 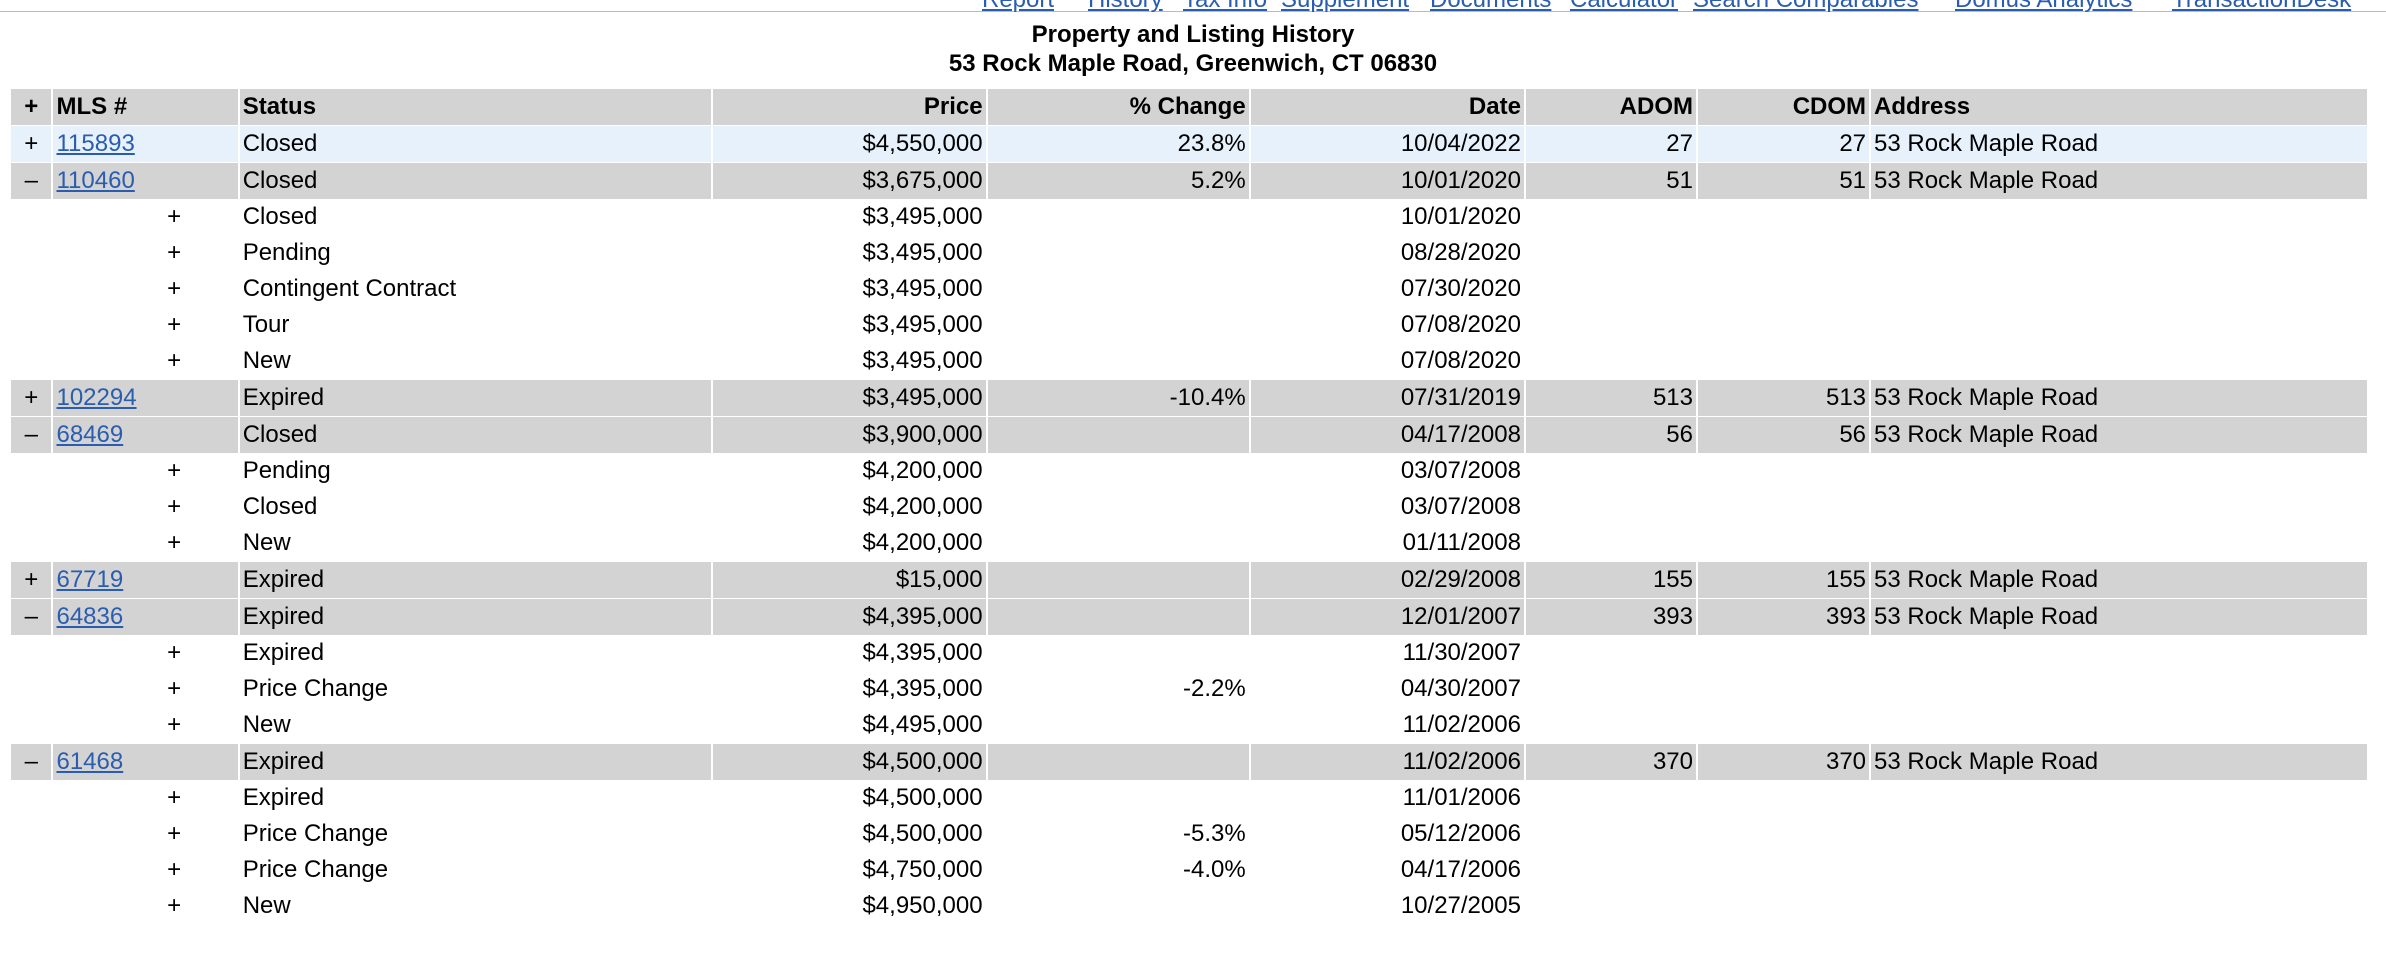 I want to click on mls-link: 68469, so click(x=90, y=434).